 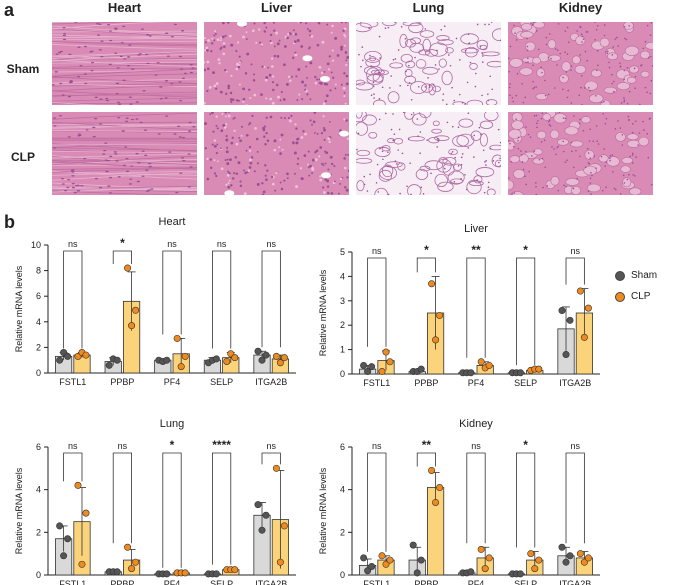 What do you see at coordinates (172, 445) in the screenshot?
I see `significance-label-lung-pf4: *` at bounding box center [172, 445].